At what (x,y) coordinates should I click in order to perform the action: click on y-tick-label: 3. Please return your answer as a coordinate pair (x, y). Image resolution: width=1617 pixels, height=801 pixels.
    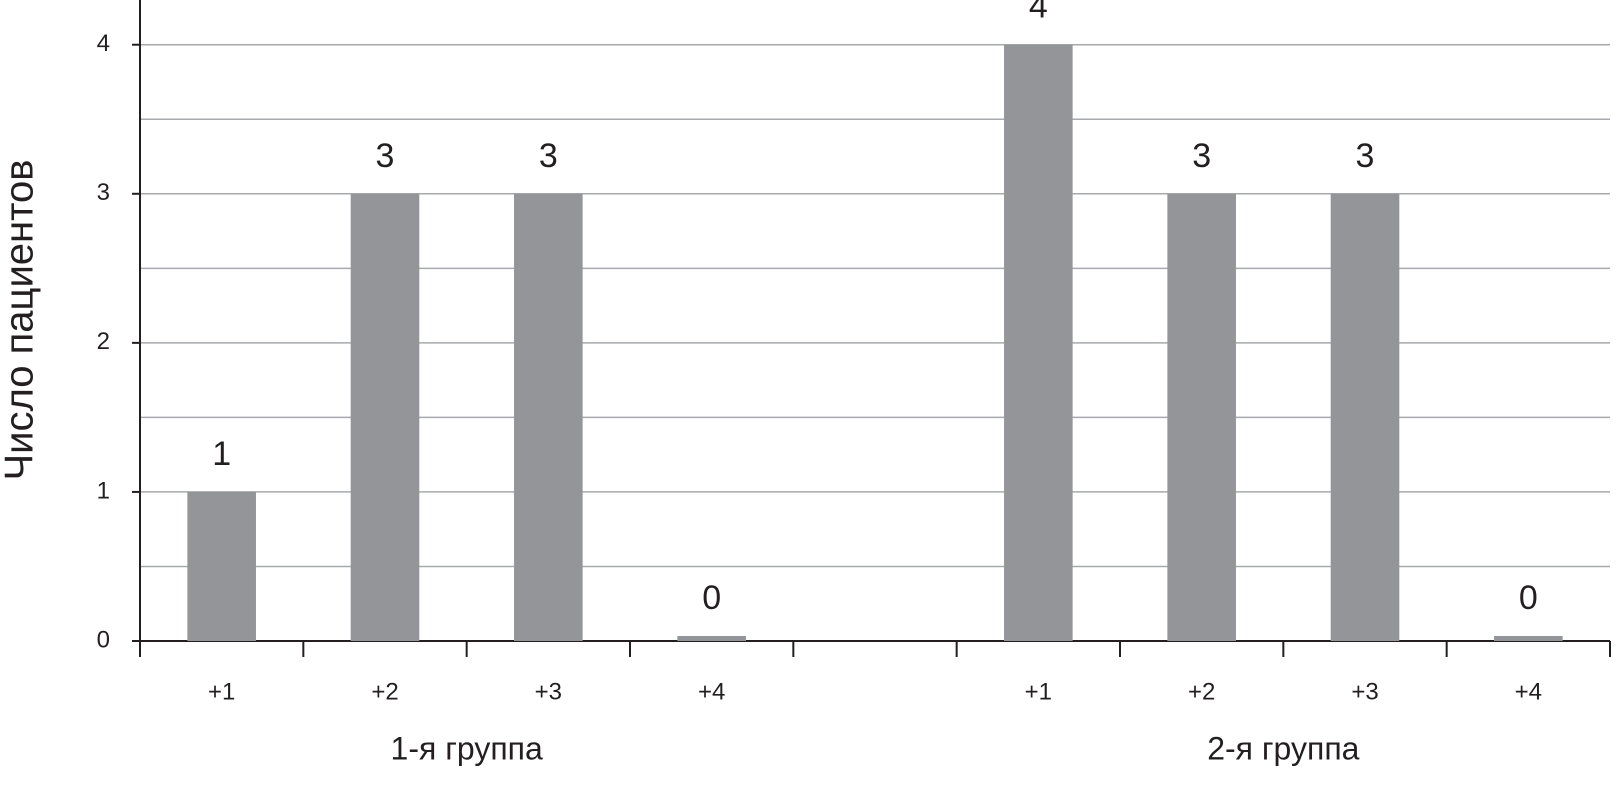
    Looking at the image, I should click on (103, 192).